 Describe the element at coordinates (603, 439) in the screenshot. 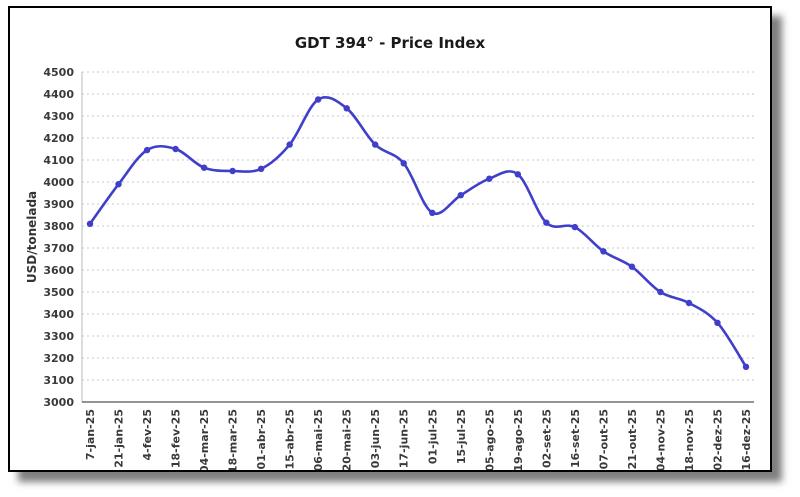

I see `x-tick-label: 07-out-25` at that location.